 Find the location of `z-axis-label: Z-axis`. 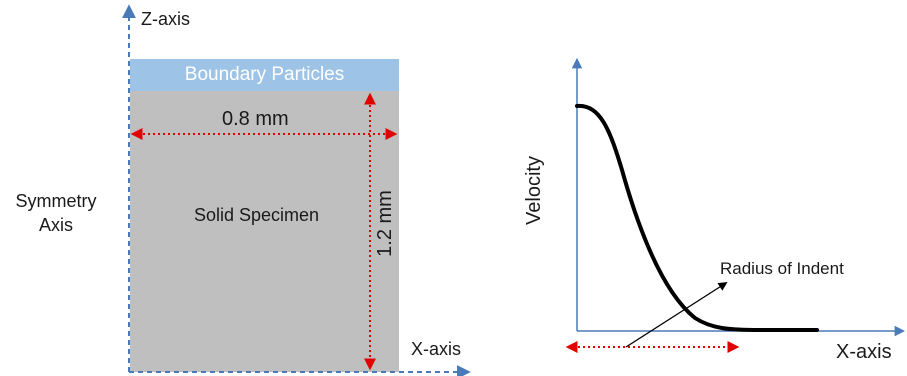

z-axis-label: Z-axis is located at coordinates (165, 19).